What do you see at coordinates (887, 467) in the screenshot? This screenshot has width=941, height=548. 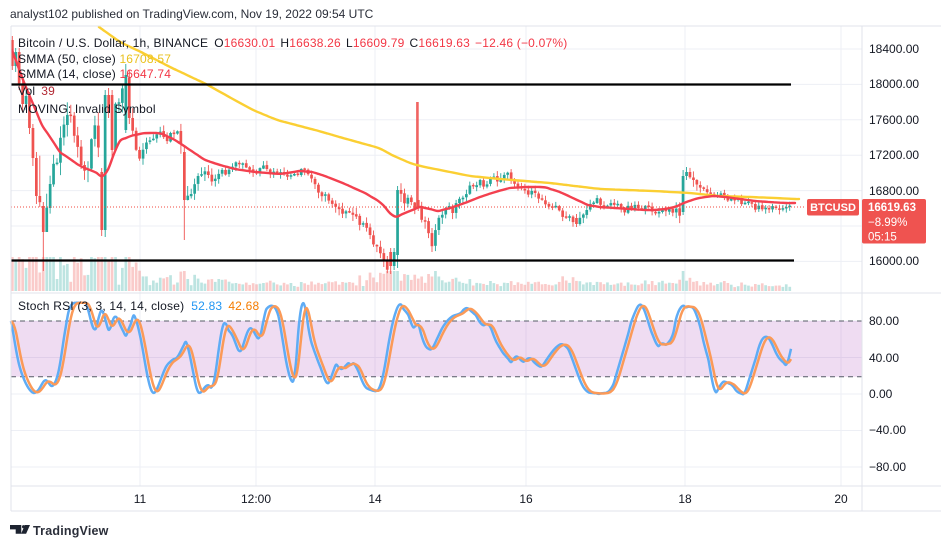 I see `svg-text: −80.00` at bounding box center [887, 467].